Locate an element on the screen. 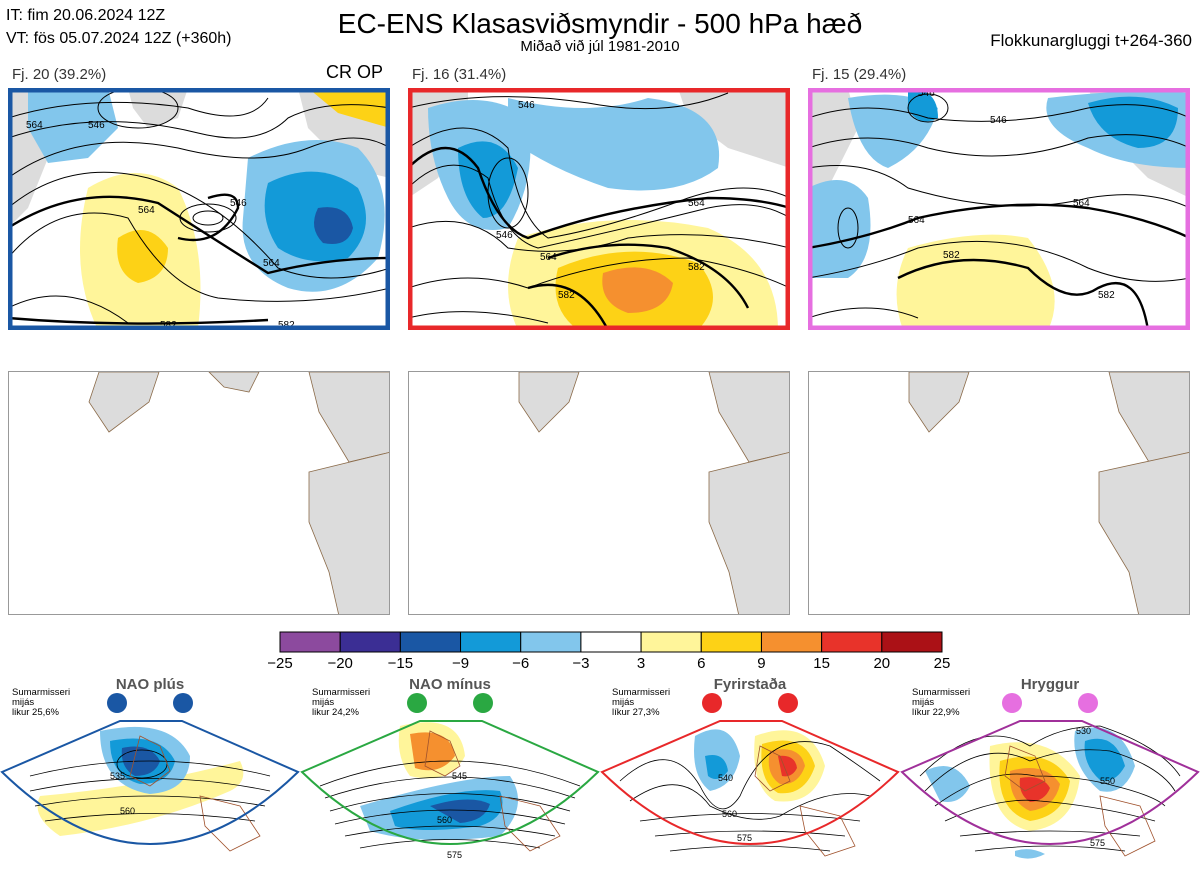 The width and height of the screenshot is (1200, 871). regime-contour-2: 550 is located at coordinates (1107, 781).